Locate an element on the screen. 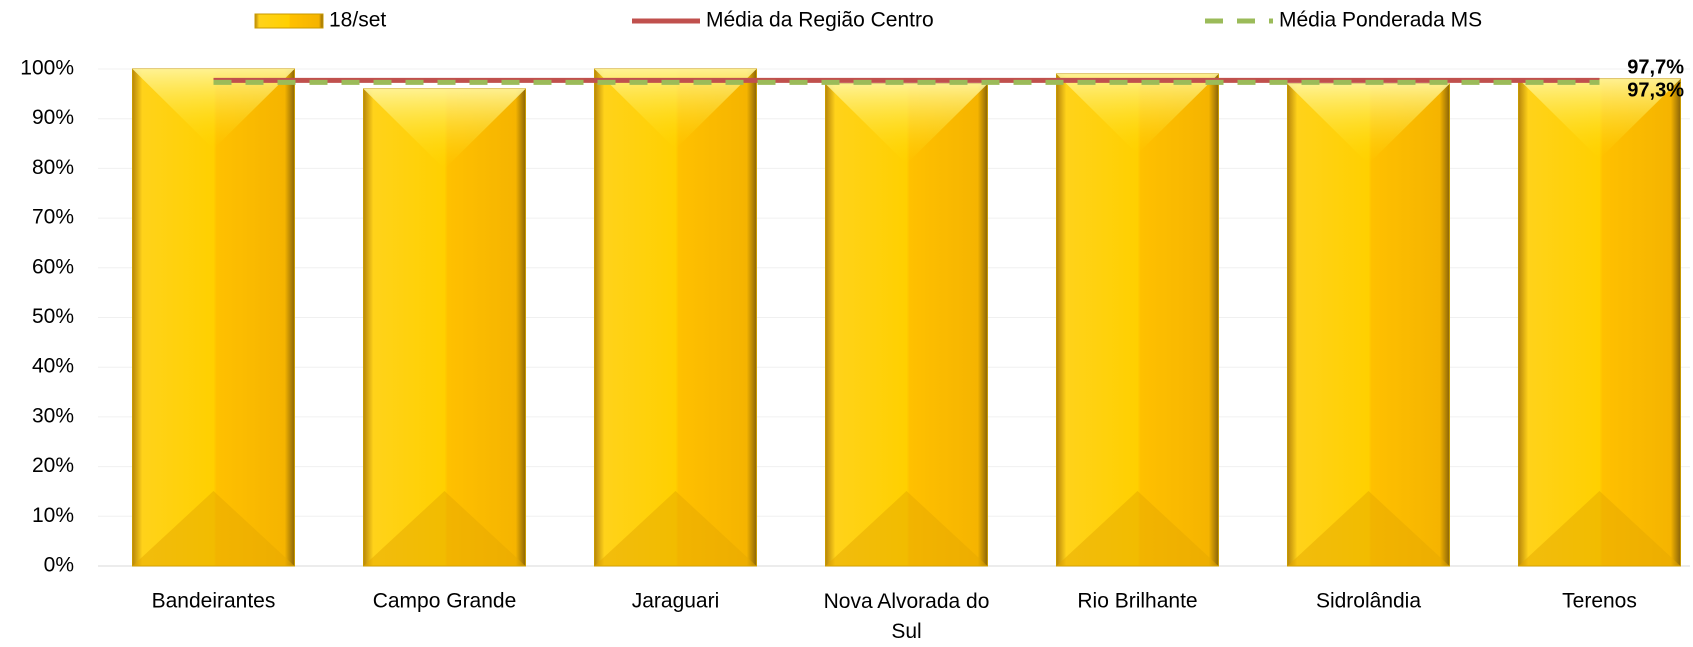 This screenshot has height=647, width=1693. y-tick-label: 30% is located at coordinates (53, 415).